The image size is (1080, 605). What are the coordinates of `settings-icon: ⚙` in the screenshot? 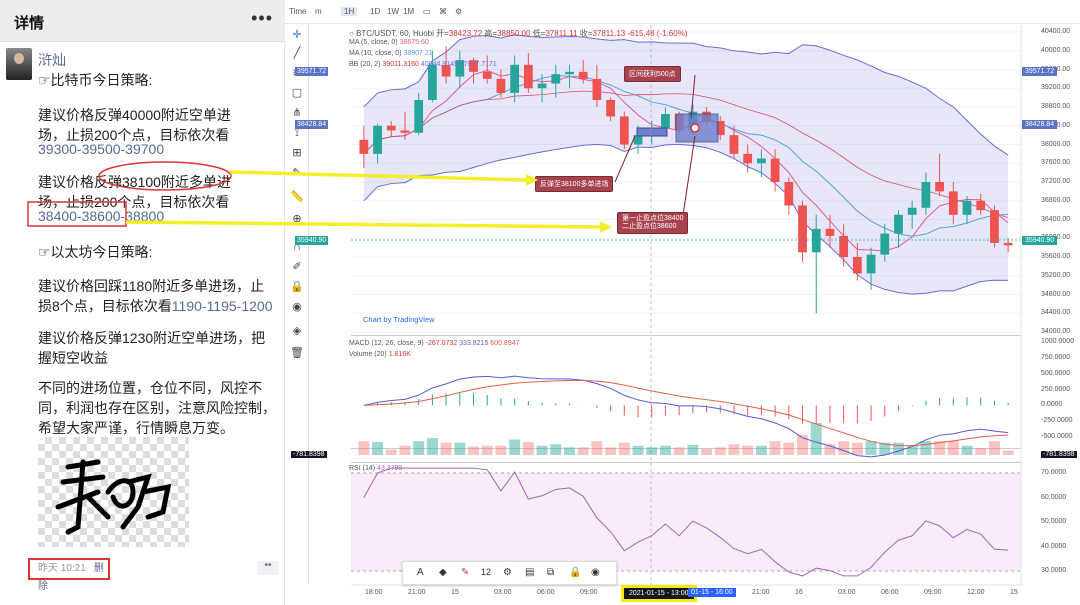 It's located at (459, 11).